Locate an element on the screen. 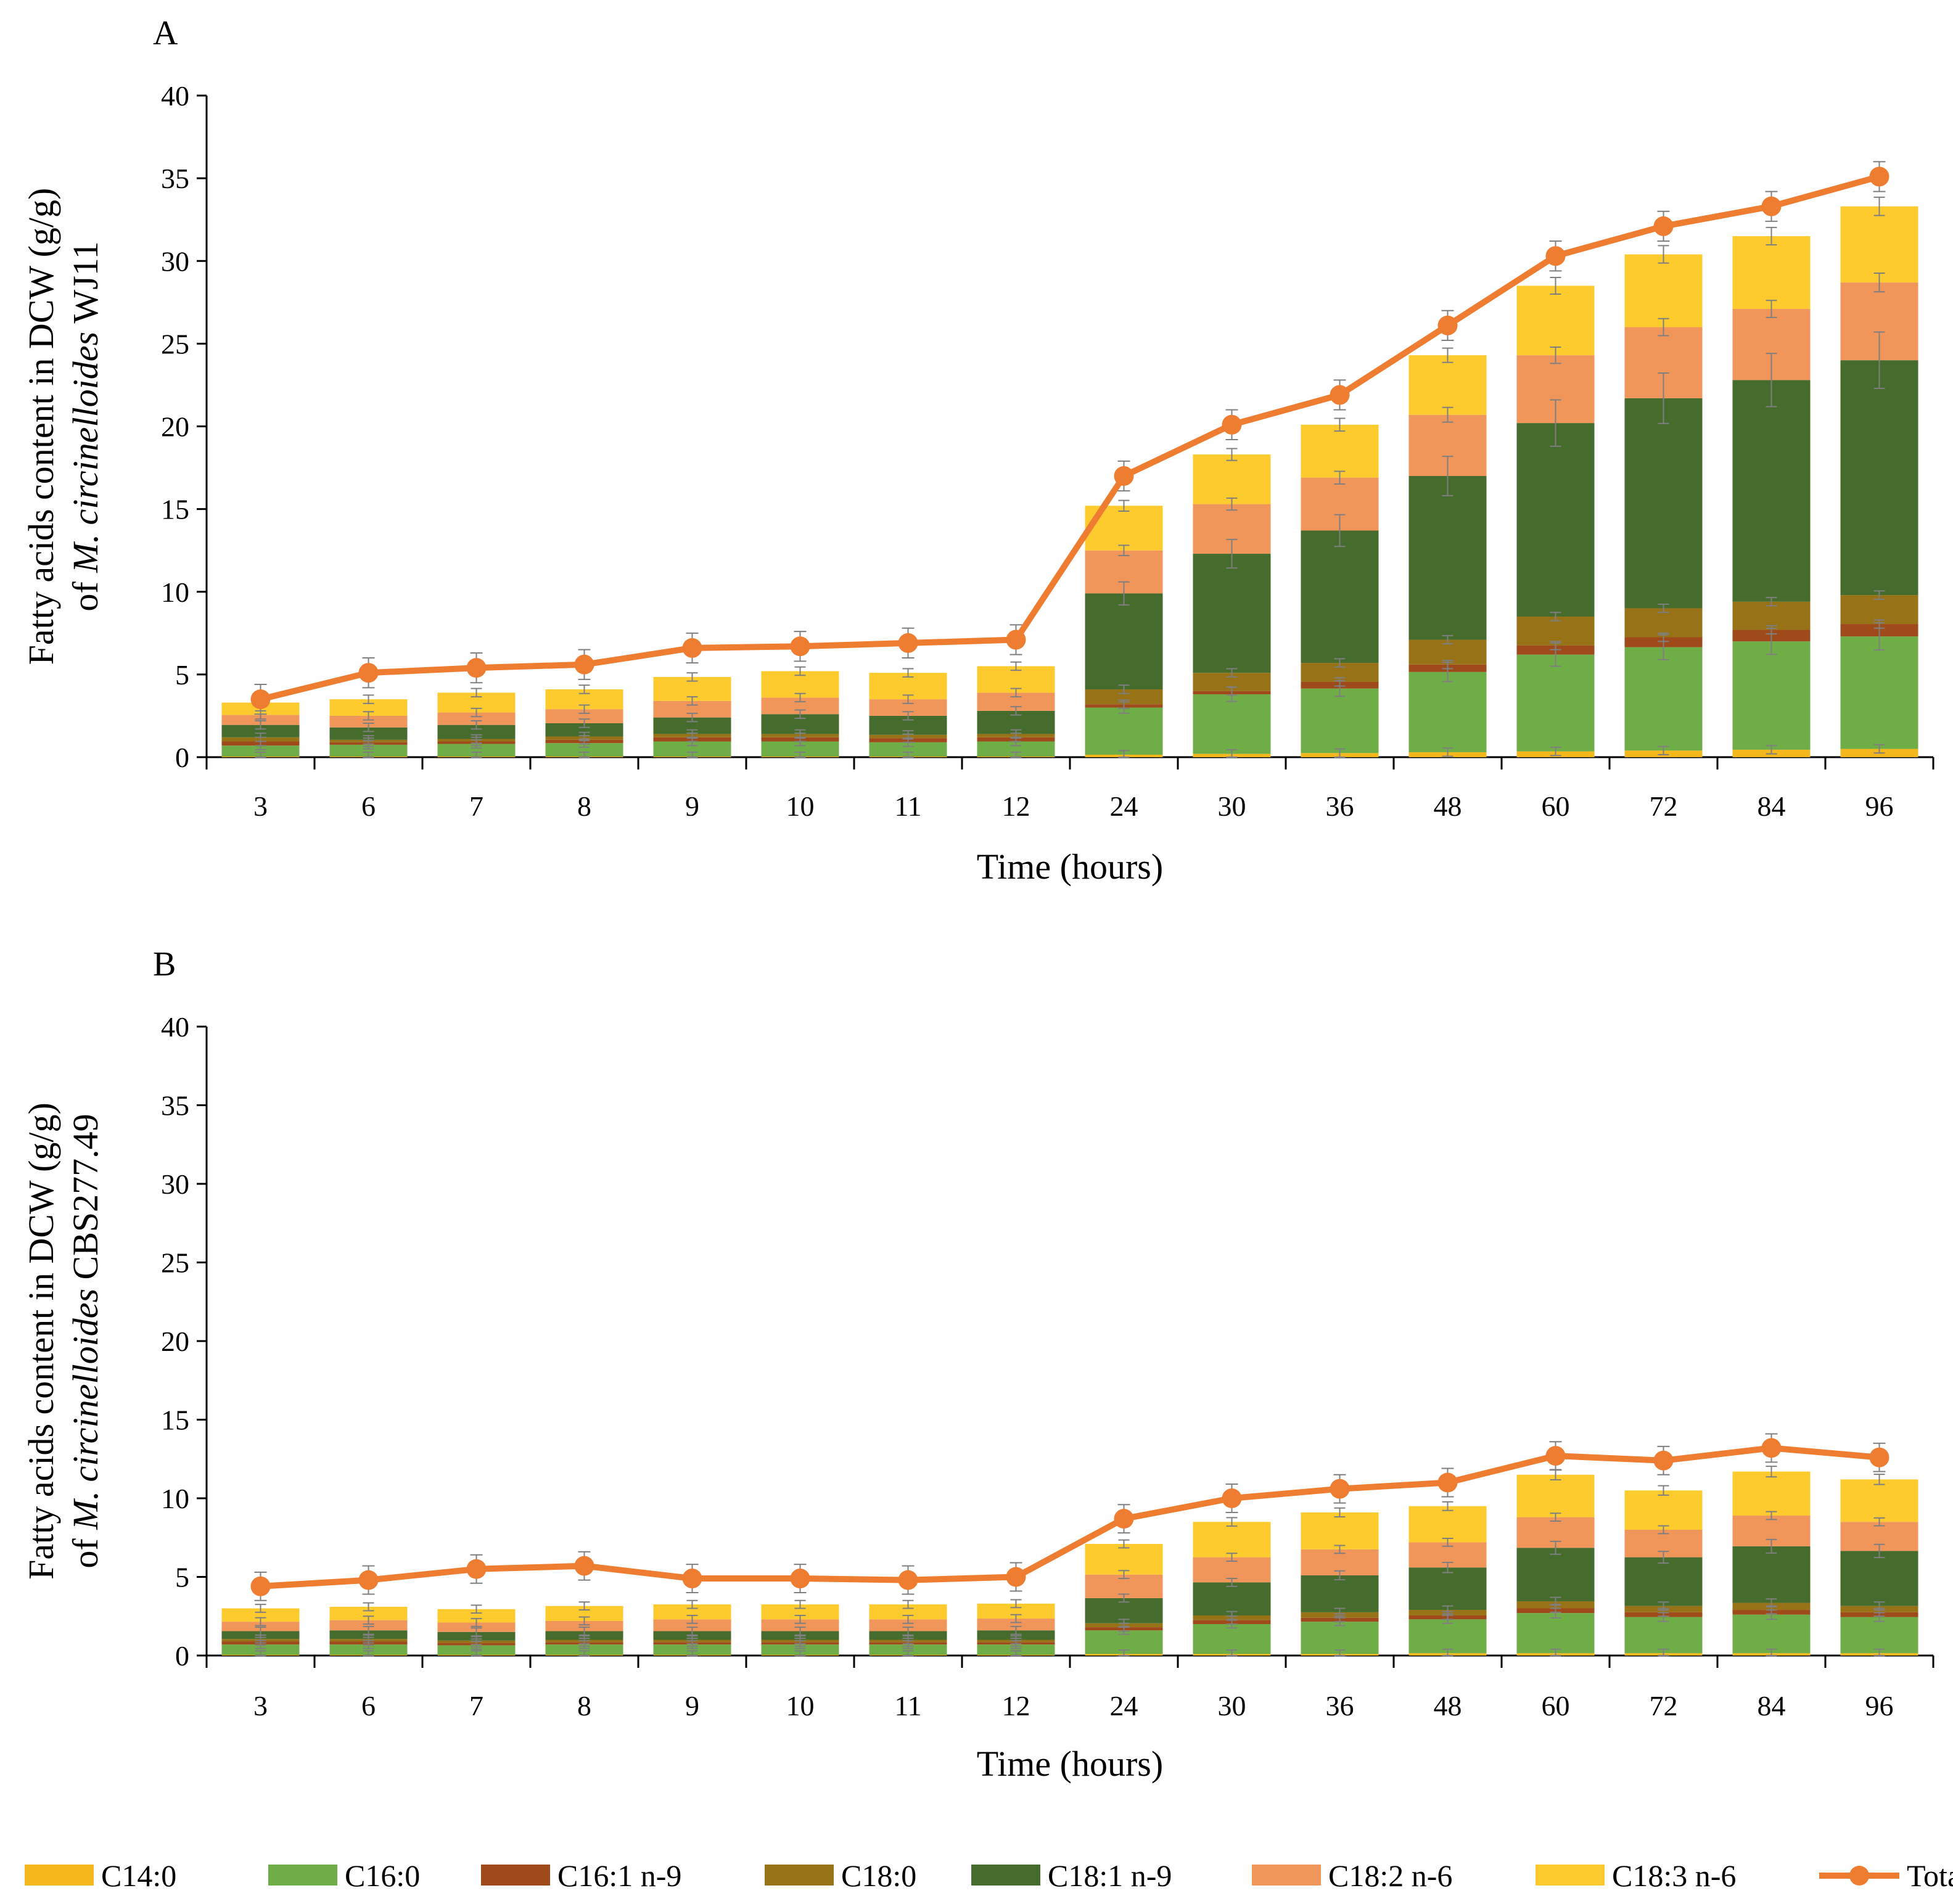 Image resolution: width=1953 pixels, height=1904 pixels. legend-item-c18-0-swatch is located at coordinates (799, 1875).